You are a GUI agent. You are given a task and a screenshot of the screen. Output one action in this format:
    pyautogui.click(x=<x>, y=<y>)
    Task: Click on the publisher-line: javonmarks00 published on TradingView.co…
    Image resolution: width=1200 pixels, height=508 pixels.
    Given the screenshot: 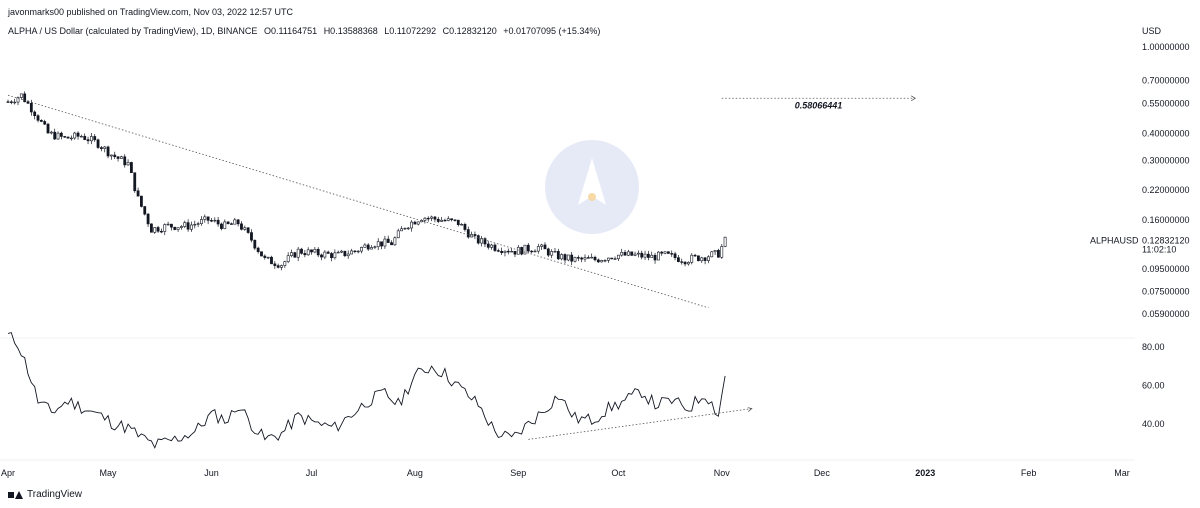 What is the action you would take?
    pyautogui.click(x=150, y=12)
    